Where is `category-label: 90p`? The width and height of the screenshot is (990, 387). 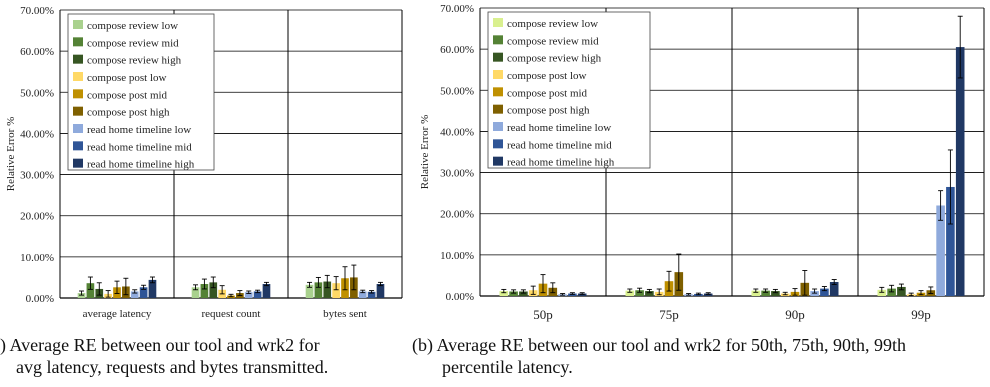
category-label: 90p is located at coordinates (795, 314).